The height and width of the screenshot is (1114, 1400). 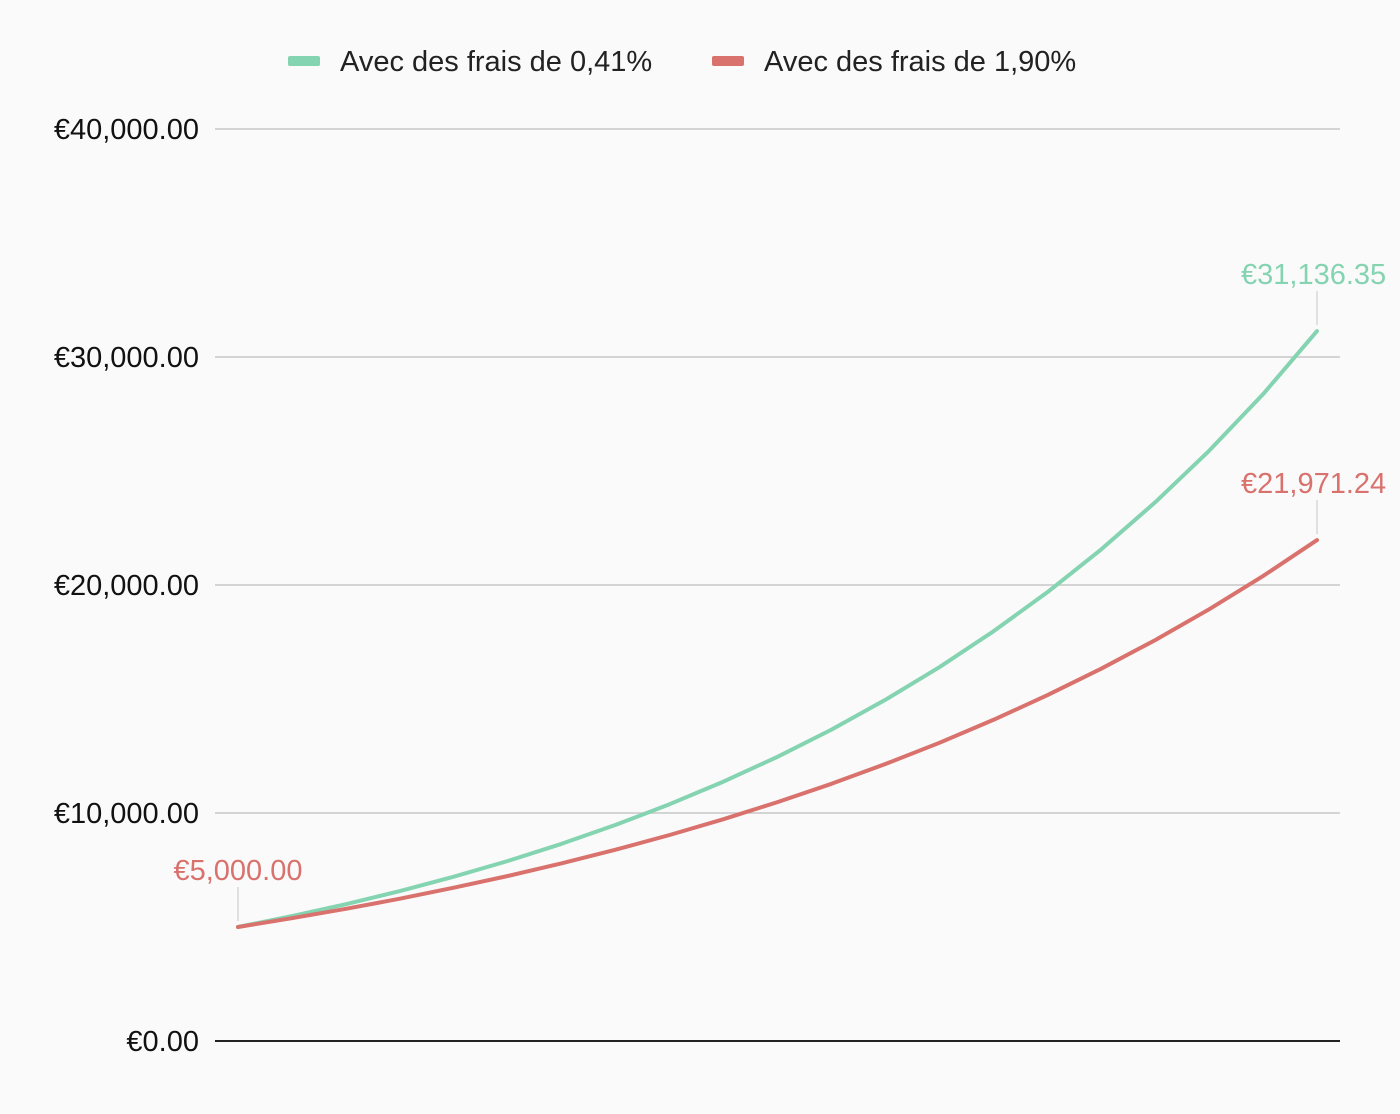 I want to click on y-tick-label: €10,000.00, so click(x=126, y=814).